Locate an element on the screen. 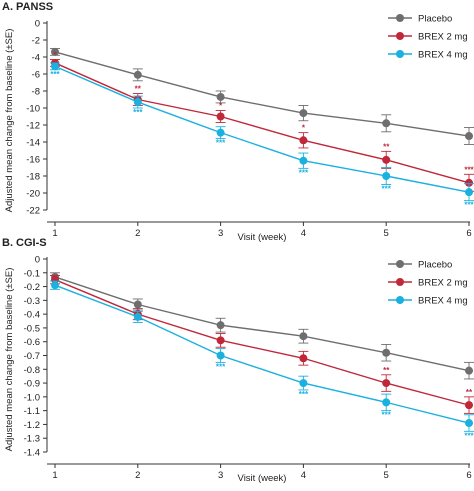  y-tick-label: -0.5 is located at coordinates (32, 328).